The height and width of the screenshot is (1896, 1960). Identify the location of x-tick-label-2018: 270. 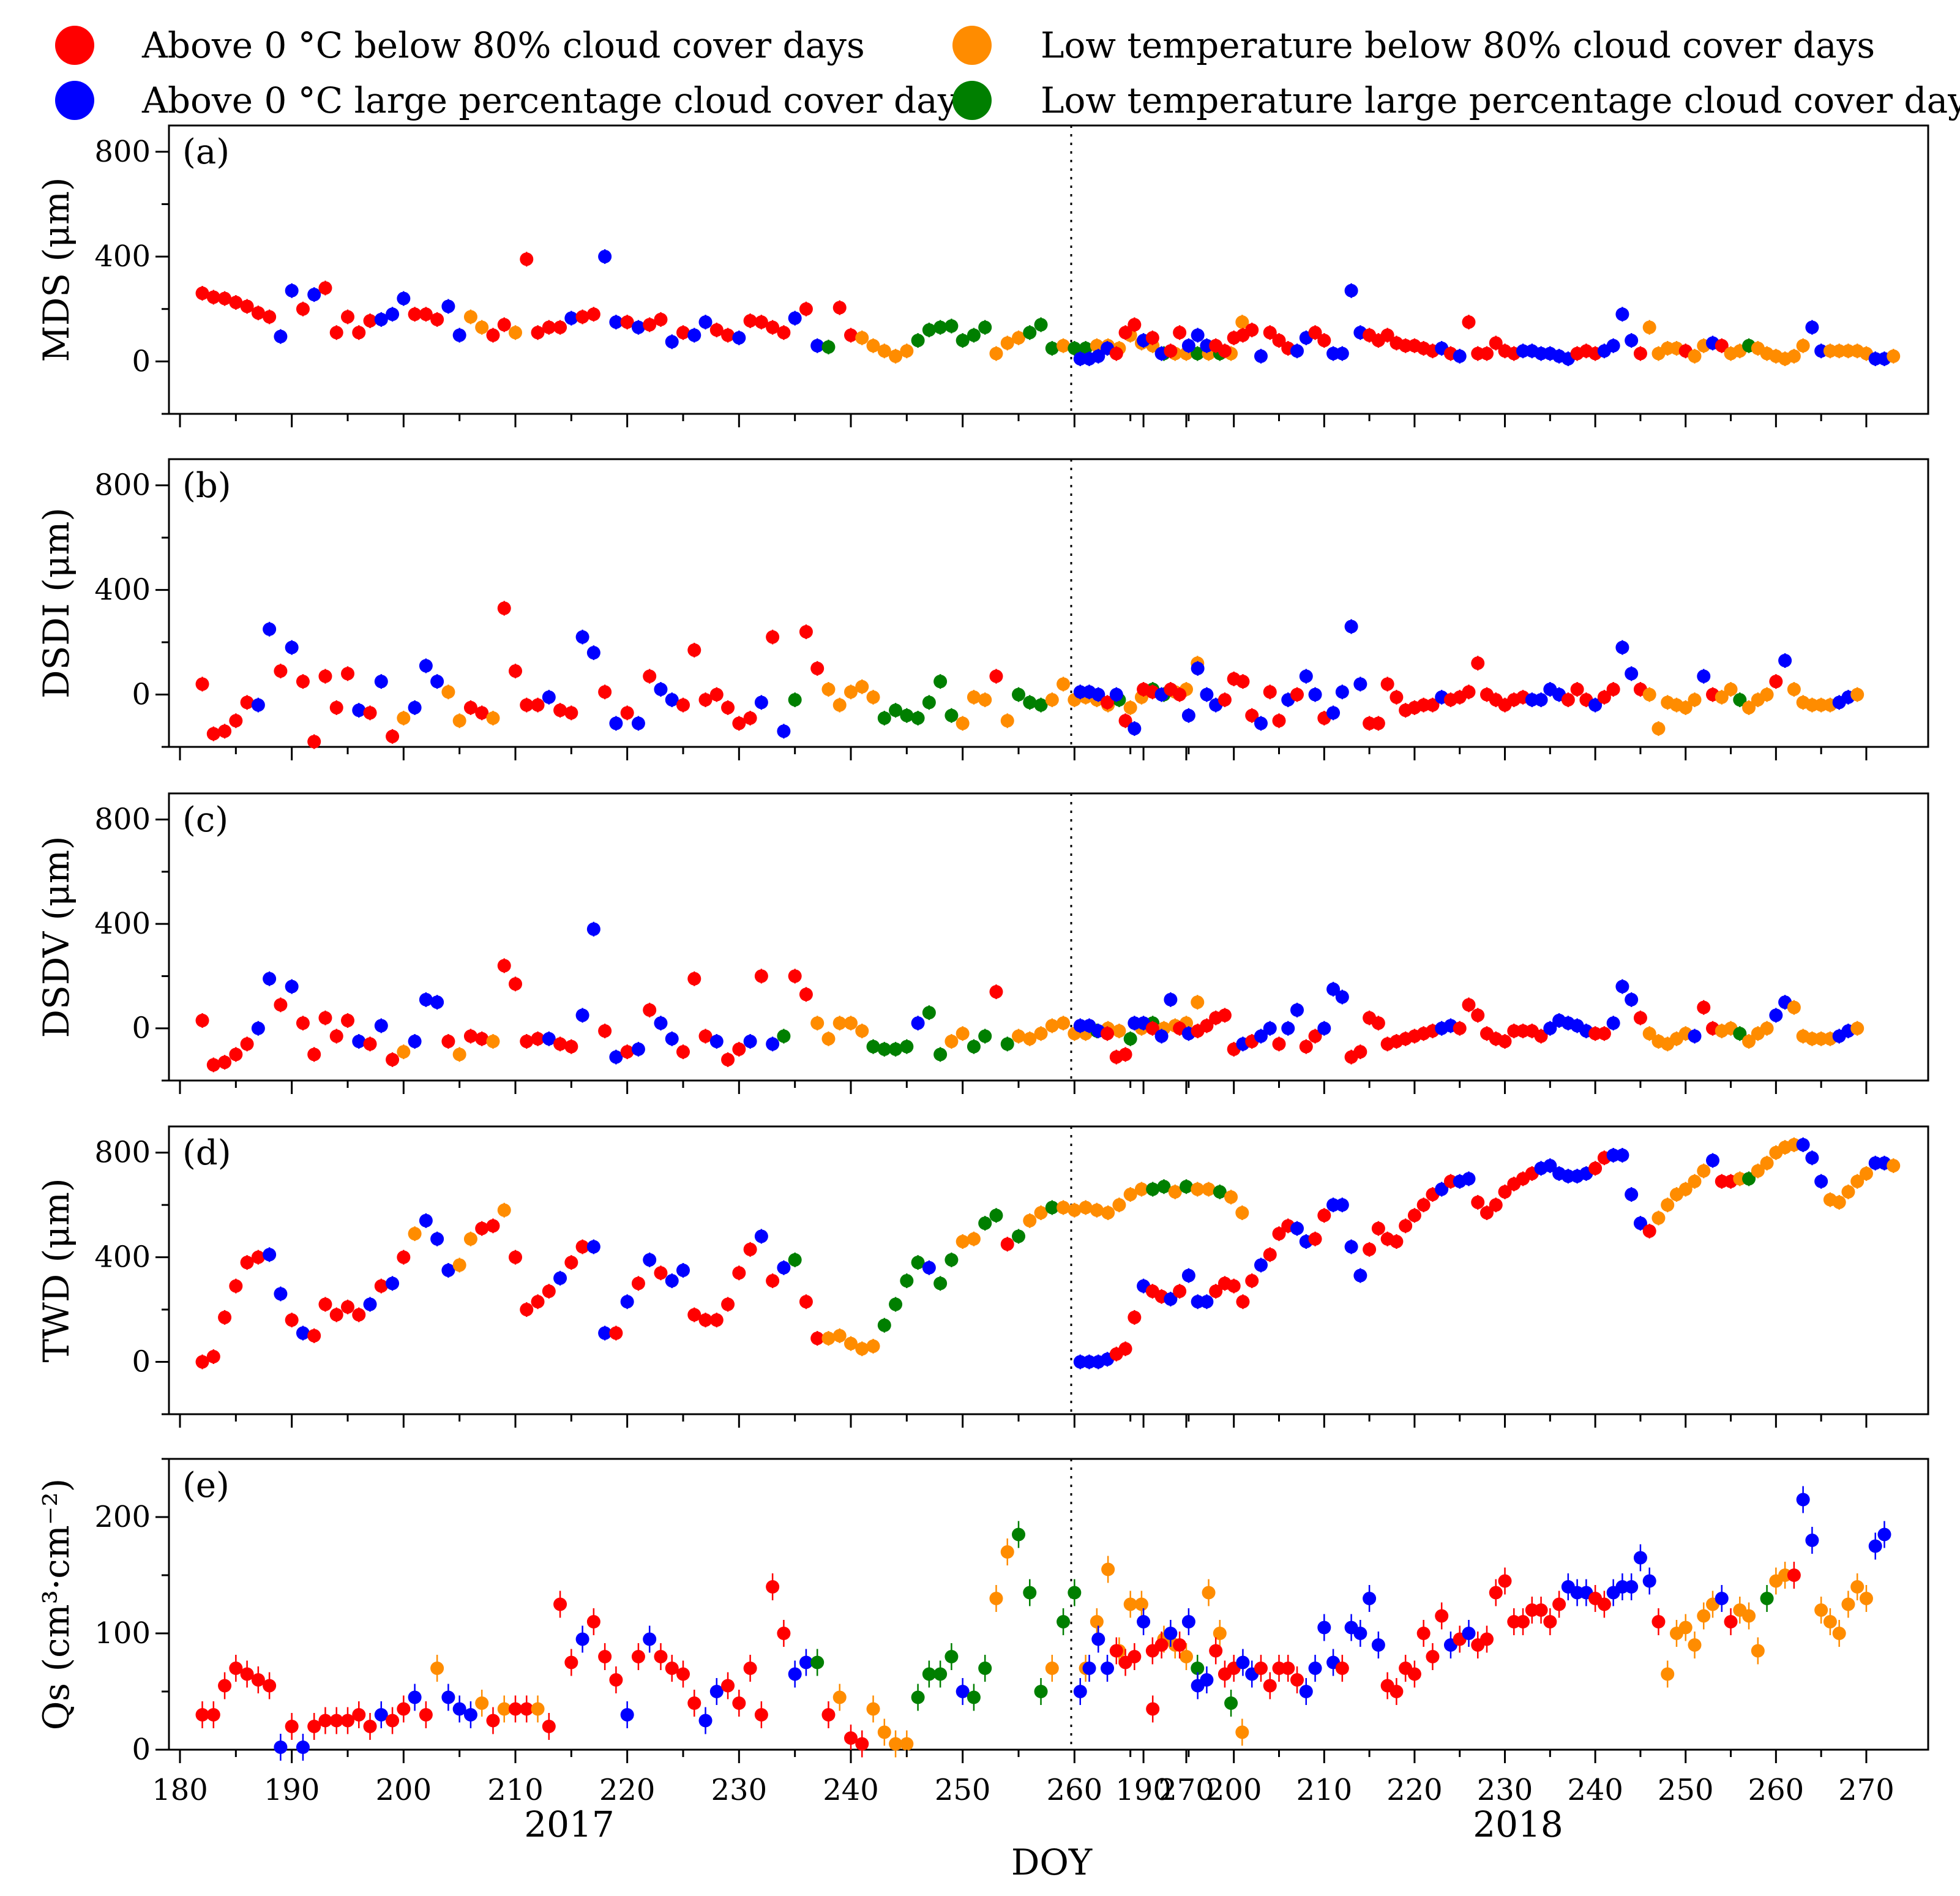
(1866, 1790).